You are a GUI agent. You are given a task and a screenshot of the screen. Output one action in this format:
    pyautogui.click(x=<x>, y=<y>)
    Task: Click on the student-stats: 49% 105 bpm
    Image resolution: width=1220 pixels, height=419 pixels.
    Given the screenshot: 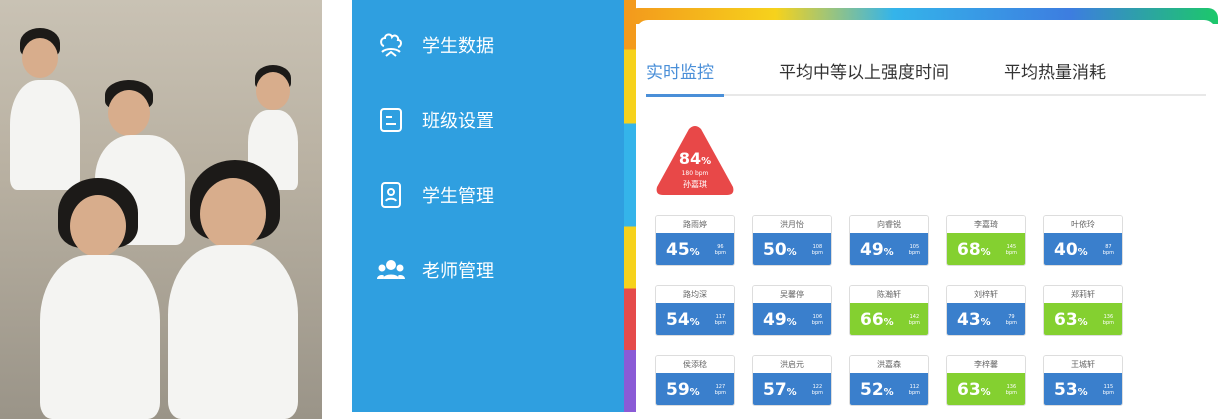 What is the action you would take?
    pyautogui.click(x=889, y=249)
    